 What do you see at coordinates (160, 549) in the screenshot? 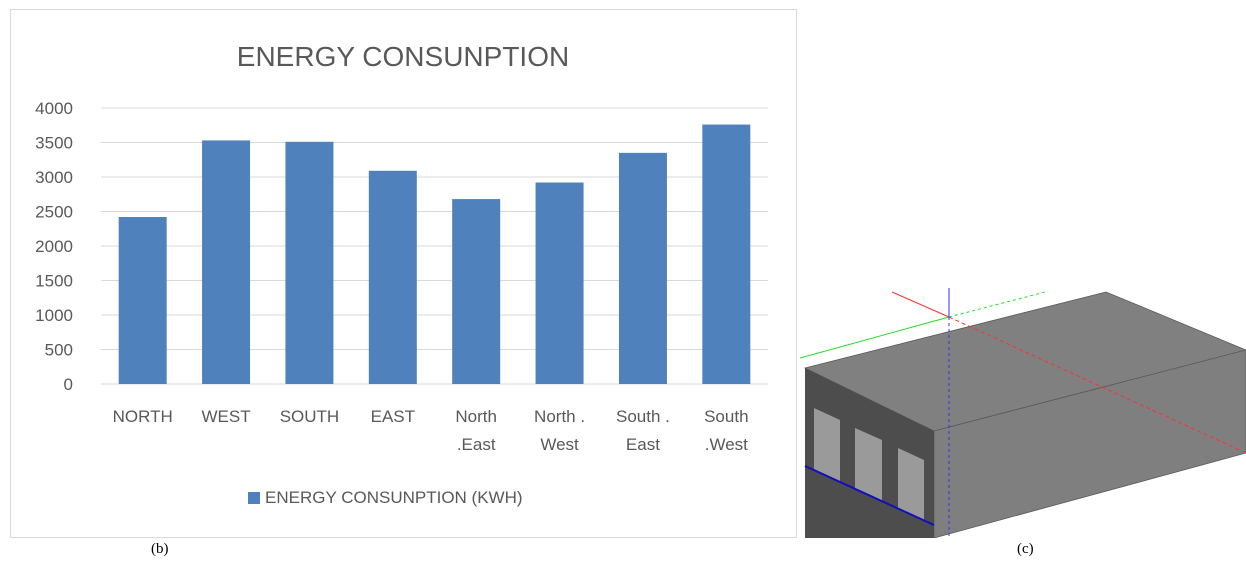
I see `caption-b: (b)` at bounding box center [160, 549].